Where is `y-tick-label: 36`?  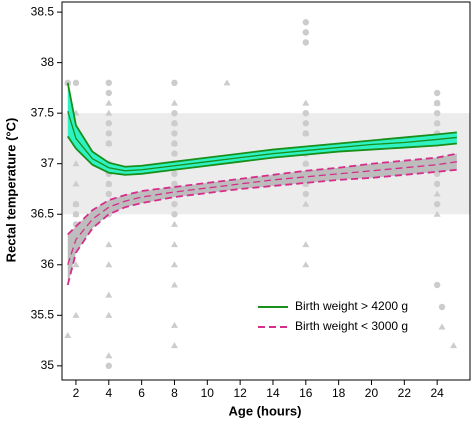
y-tick-label: 36 is located at coordinates (48, 264).